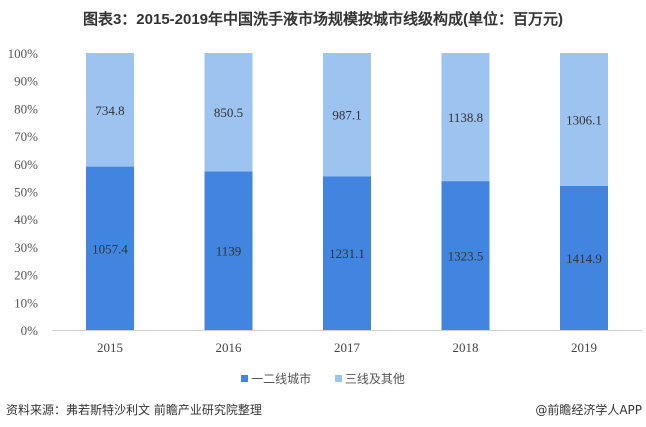 The height and width of the screenshot is (427, 646). Describe the element at coordinates (26, 192) in the screenshot. I see `y-tick-label: 50%` at that location.